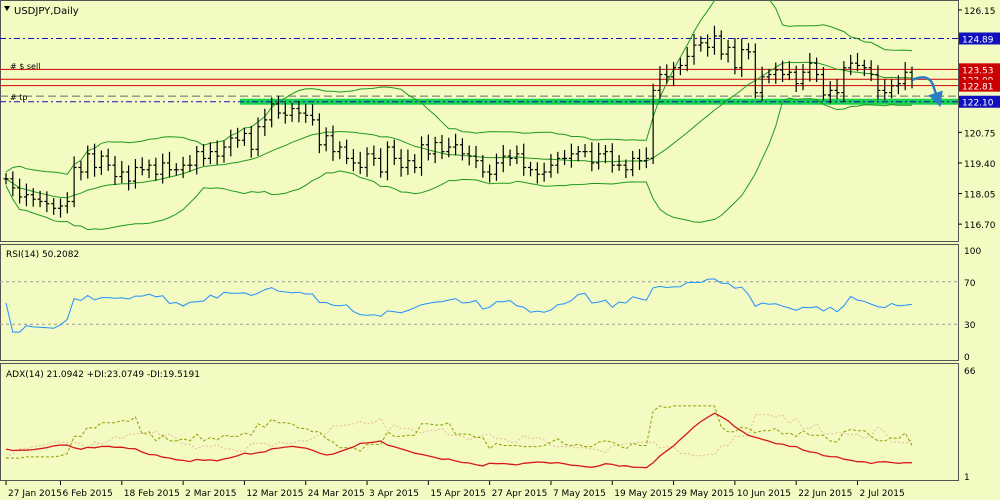  Describe the element at coordinates (643, 494) in the screenshot. I see `date-tick-label: 19 May 2015` at that location.